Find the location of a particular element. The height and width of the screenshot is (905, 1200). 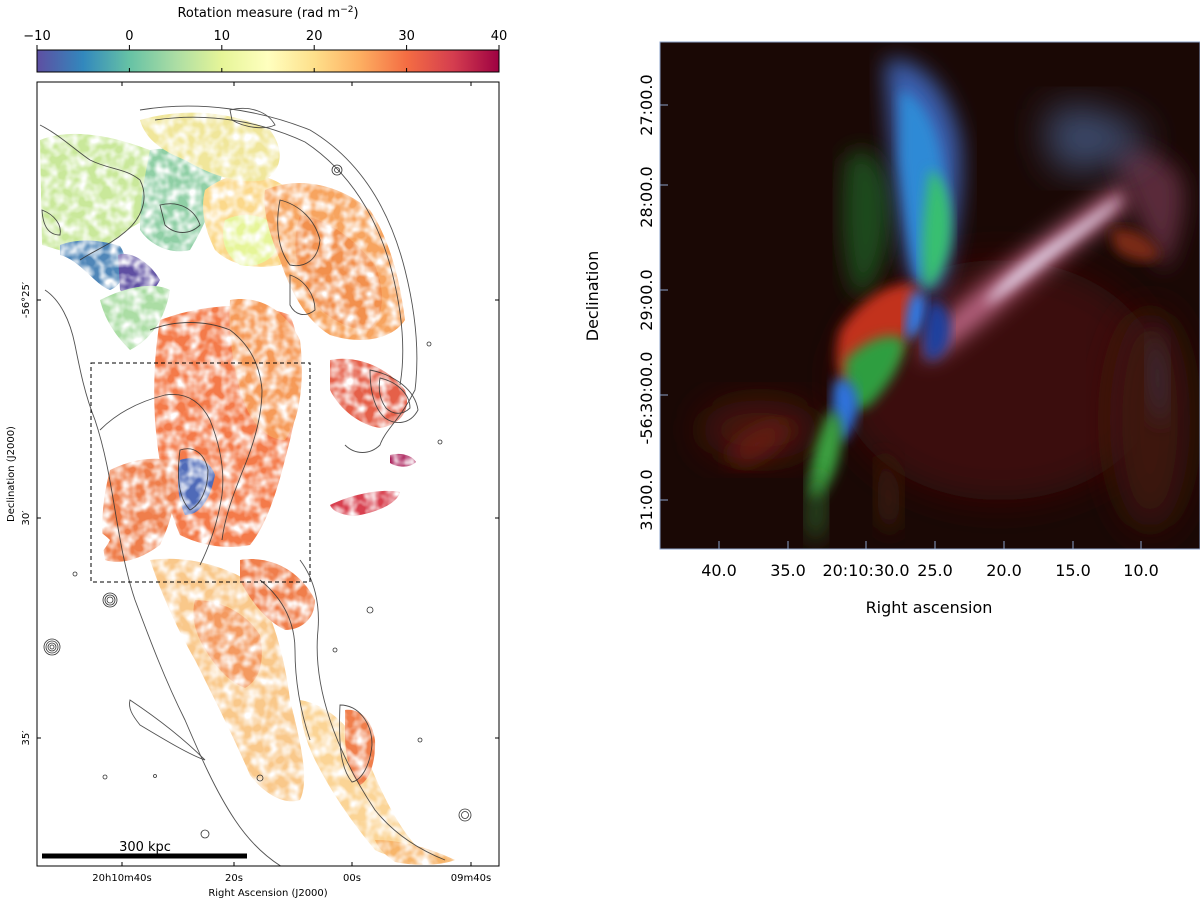

colorbar-bar is located at coordinates (268, 61).